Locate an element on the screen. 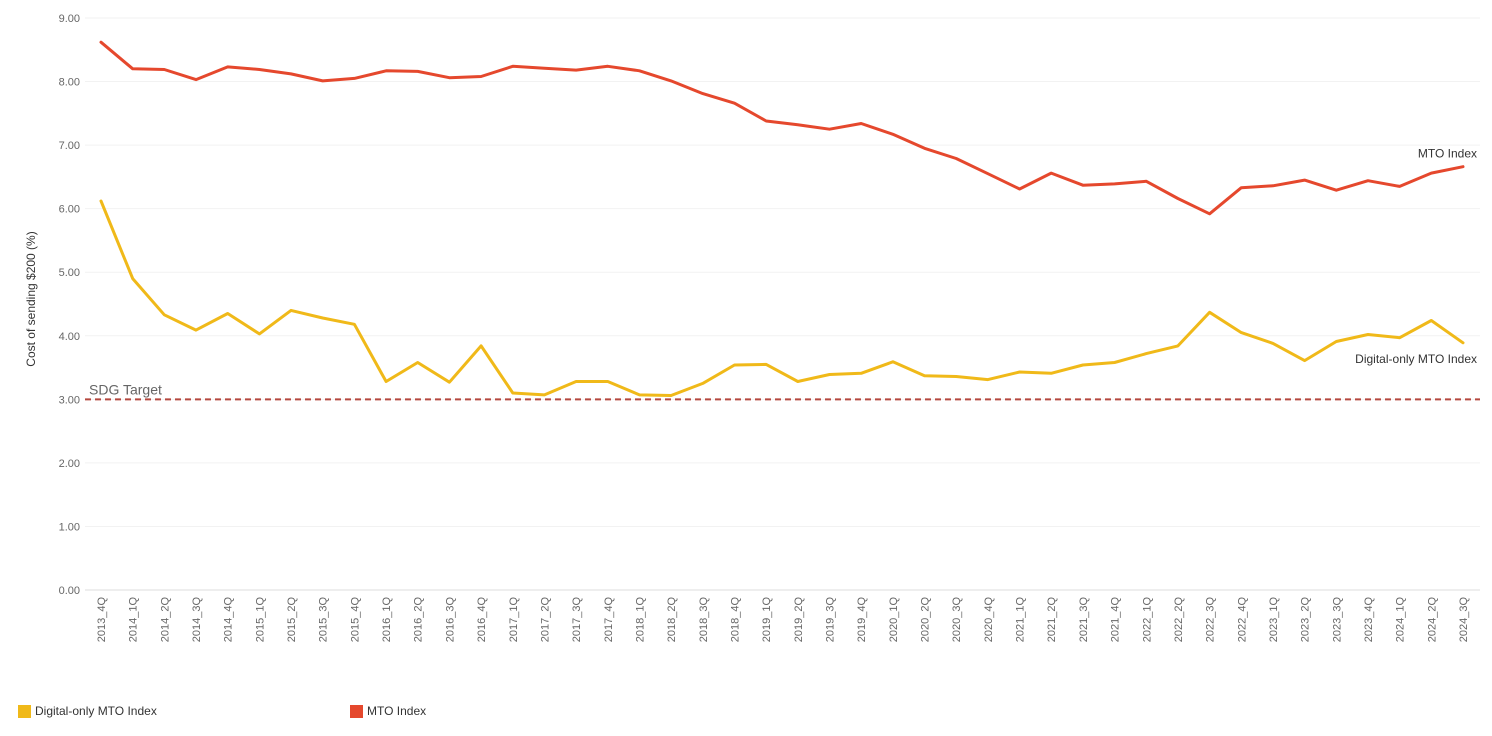 This screenshot has height=736, width=1492. x-tick-label: 2017_3Q is located at coordinates (577, 620).